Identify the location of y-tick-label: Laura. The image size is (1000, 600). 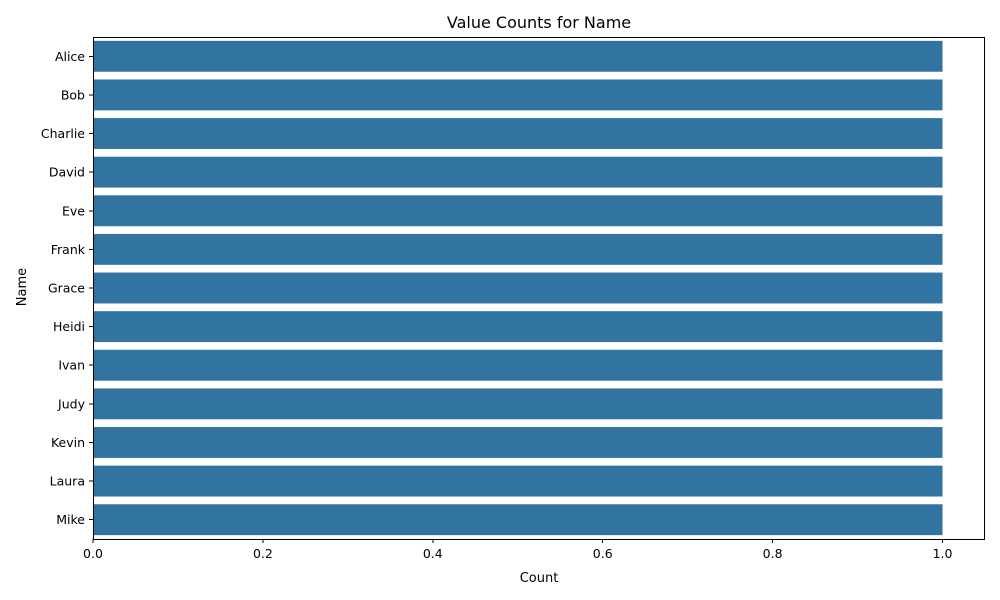
(67, 481).